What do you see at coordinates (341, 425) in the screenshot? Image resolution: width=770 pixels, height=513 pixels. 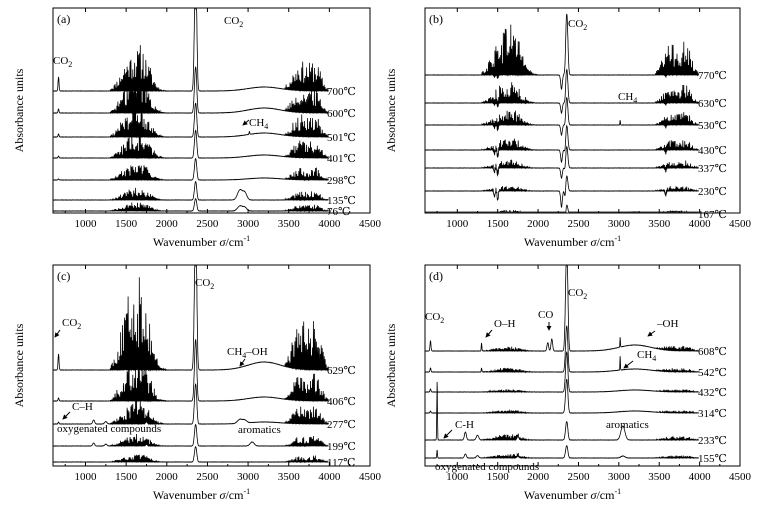 I see `temperature-label: 277℃` at bounding box center [341, 425].